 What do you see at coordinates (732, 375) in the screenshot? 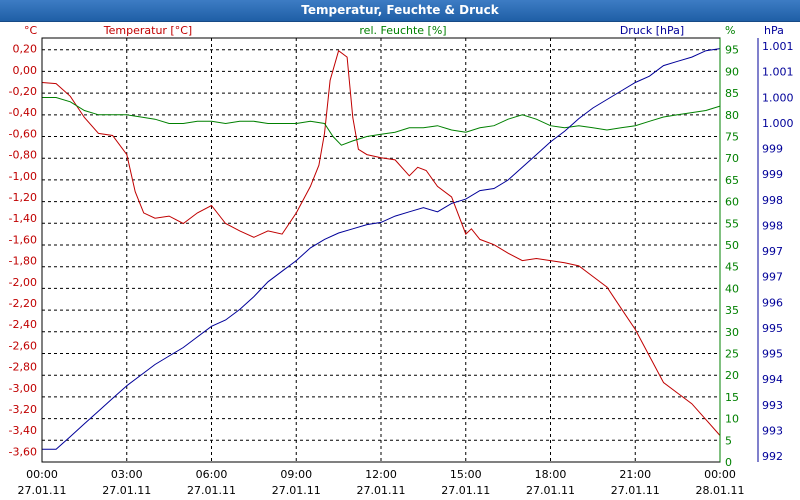
I see `humidity-tick-label: 20` at bounding box center [732, 375].